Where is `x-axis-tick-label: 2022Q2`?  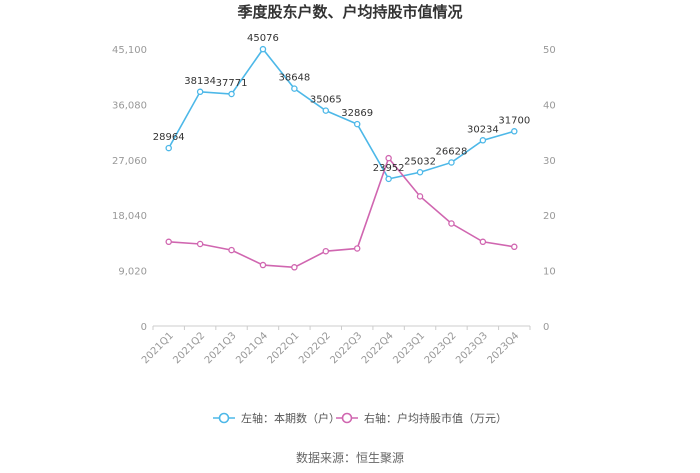
x-axis-tick-label: 2022Q2 is located at coordinates (315, 348).